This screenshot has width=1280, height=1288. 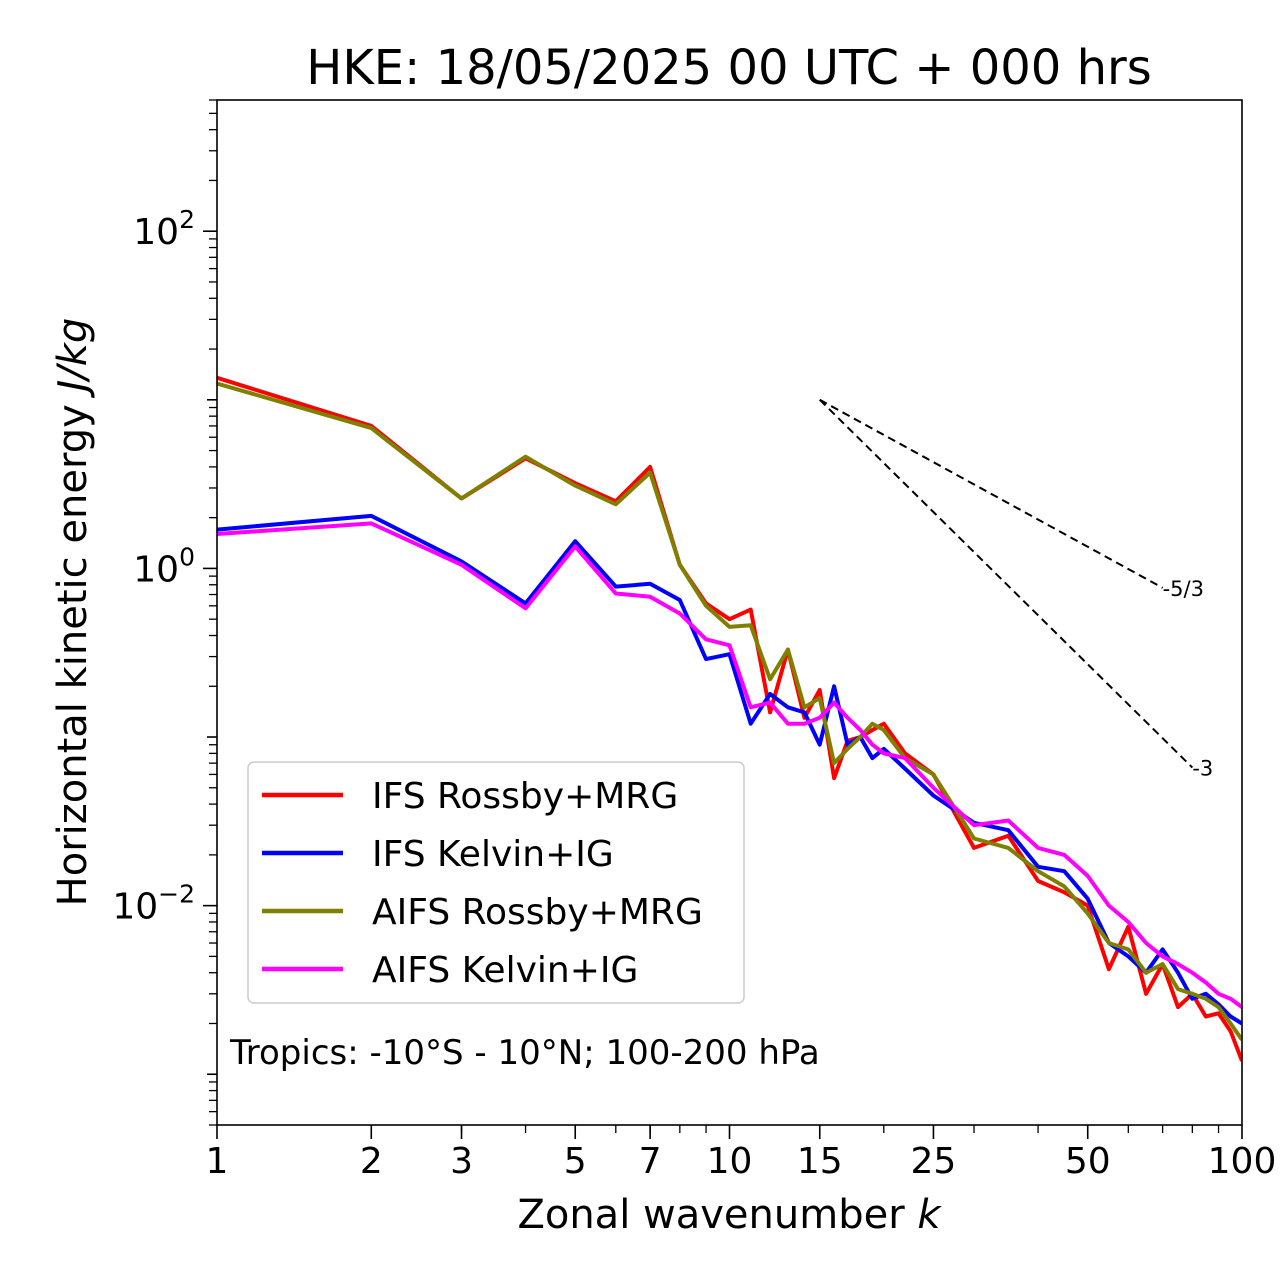 I want to click on y-tick-labels: 10⁻² 10⁰ 10², so click(x=153, y=566).